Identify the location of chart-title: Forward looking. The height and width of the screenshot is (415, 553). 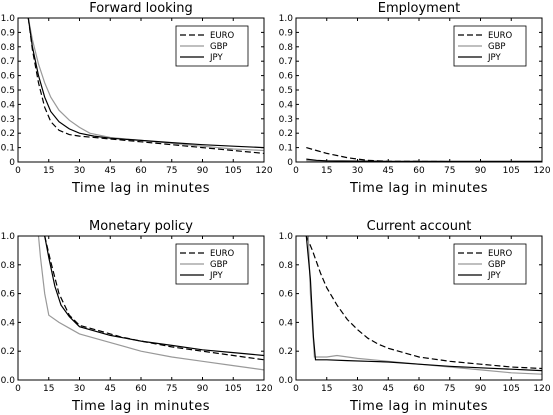
(141, 8).